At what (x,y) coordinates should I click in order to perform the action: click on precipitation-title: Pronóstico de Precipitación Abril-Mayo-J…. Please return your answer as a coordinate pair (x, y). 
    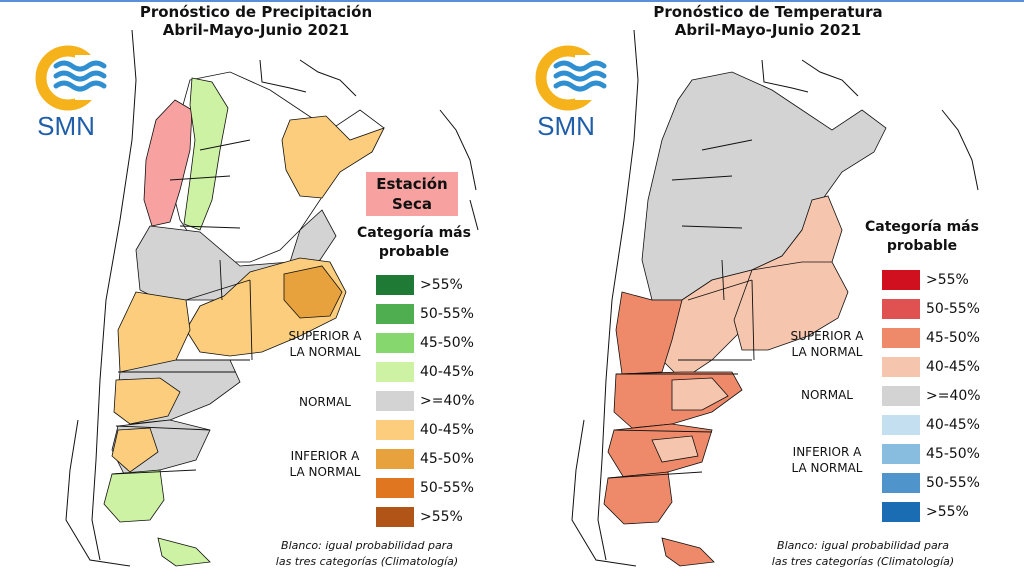
    Looking at the image, I should click on (256, 21).